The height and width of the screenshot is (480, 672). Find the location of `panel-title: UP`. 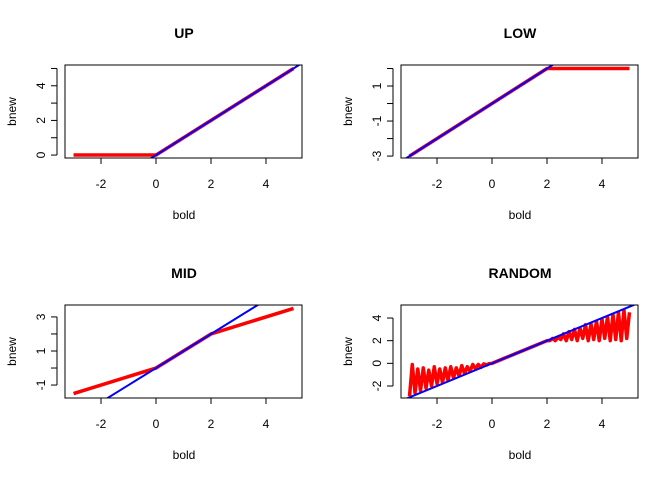

panel-title: UP is located at coordinates (183, 33).